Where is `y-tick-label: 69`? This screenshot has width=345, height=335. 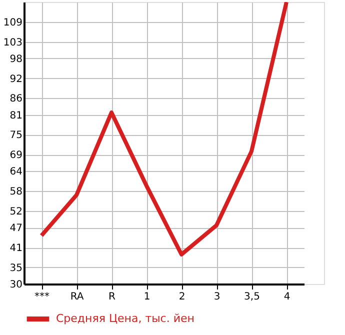 y-tick-label: 69 is located at coordinates (16, 156).